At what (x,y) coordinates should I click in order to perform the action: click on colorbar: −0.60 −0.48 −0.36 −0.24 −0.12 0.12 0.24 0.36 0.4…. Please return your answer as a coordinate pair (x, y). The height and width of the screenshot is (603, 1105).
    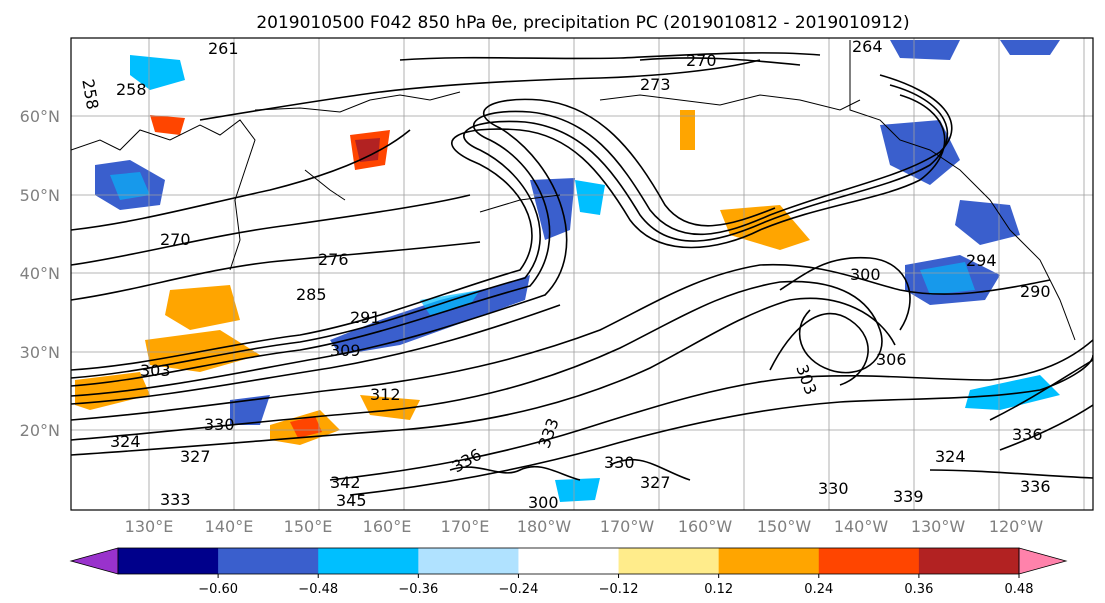
    Looking at the image, I should click on (587, 572).